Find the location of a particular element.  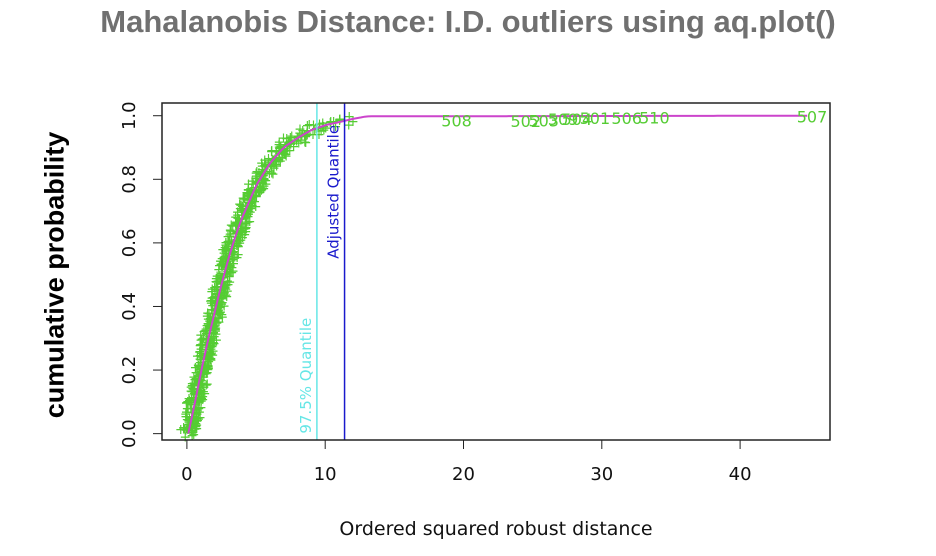

y-tick-label: 0.4 is located at coordinates (129, 306).